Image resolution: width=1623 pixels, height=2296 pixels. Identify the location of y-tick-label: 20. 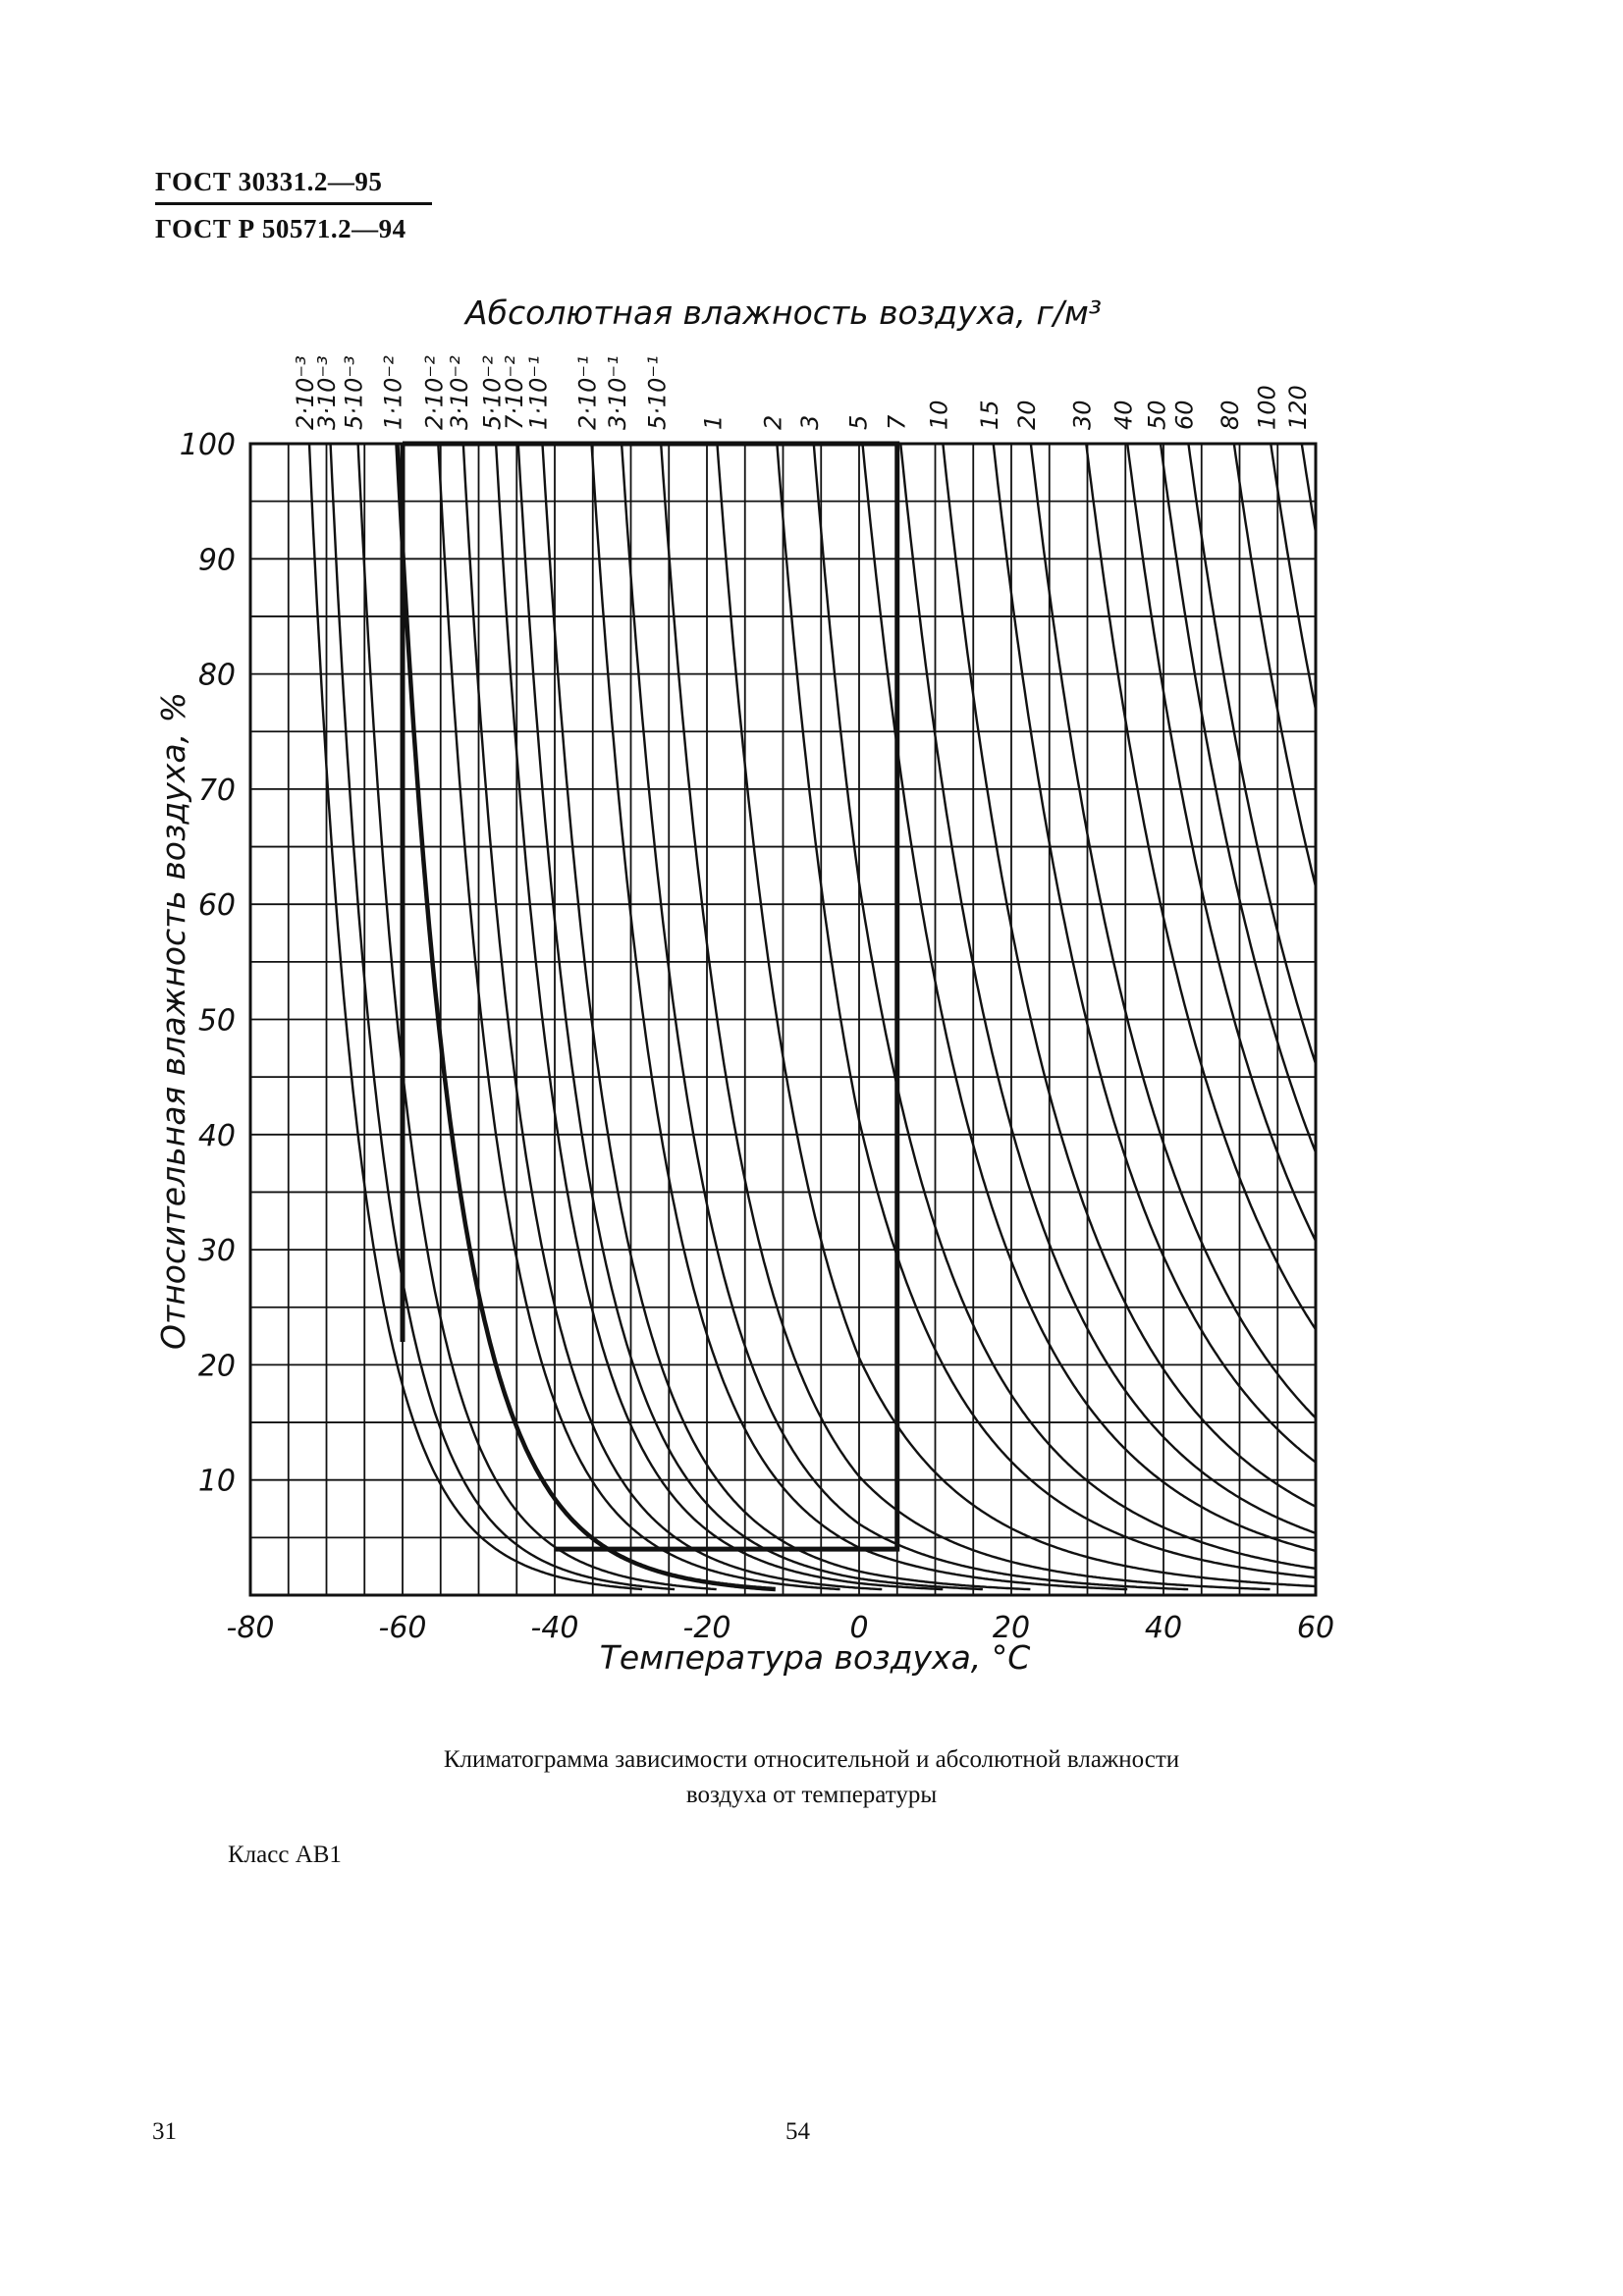
(217, 1366).